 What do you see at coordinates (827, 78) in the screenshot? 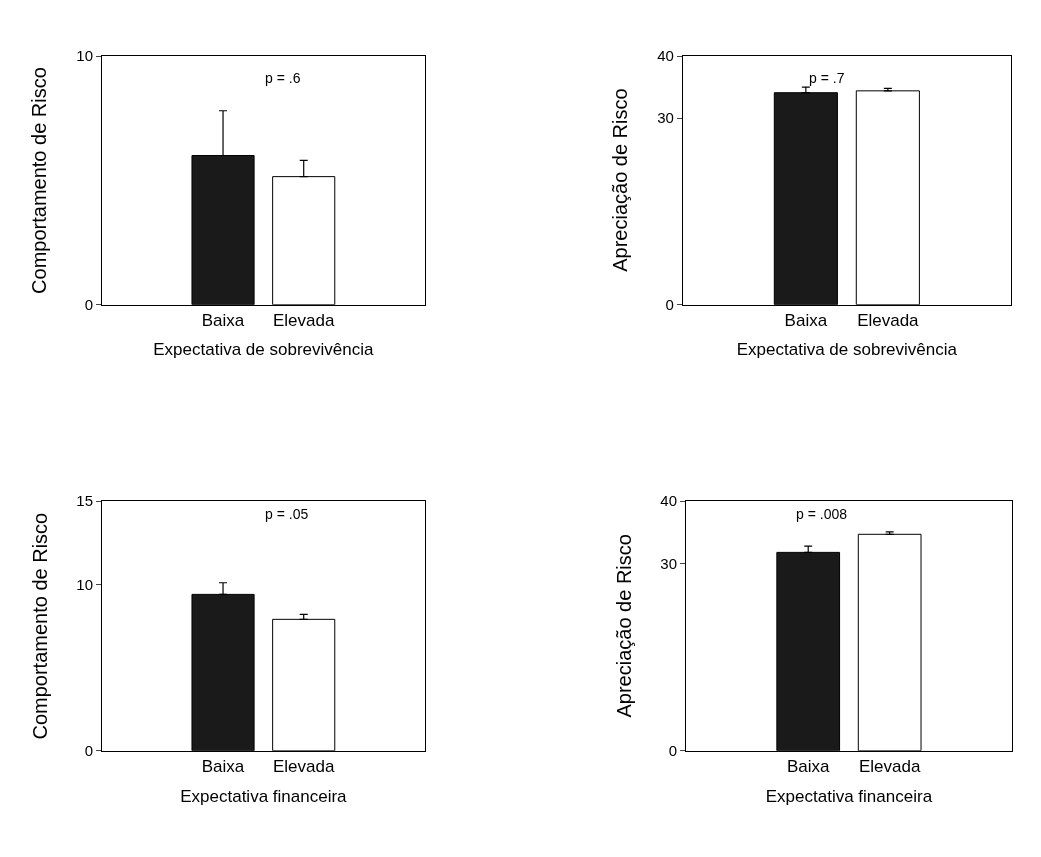
I see `annotation: p = .7` at bounding box center [827, 78].